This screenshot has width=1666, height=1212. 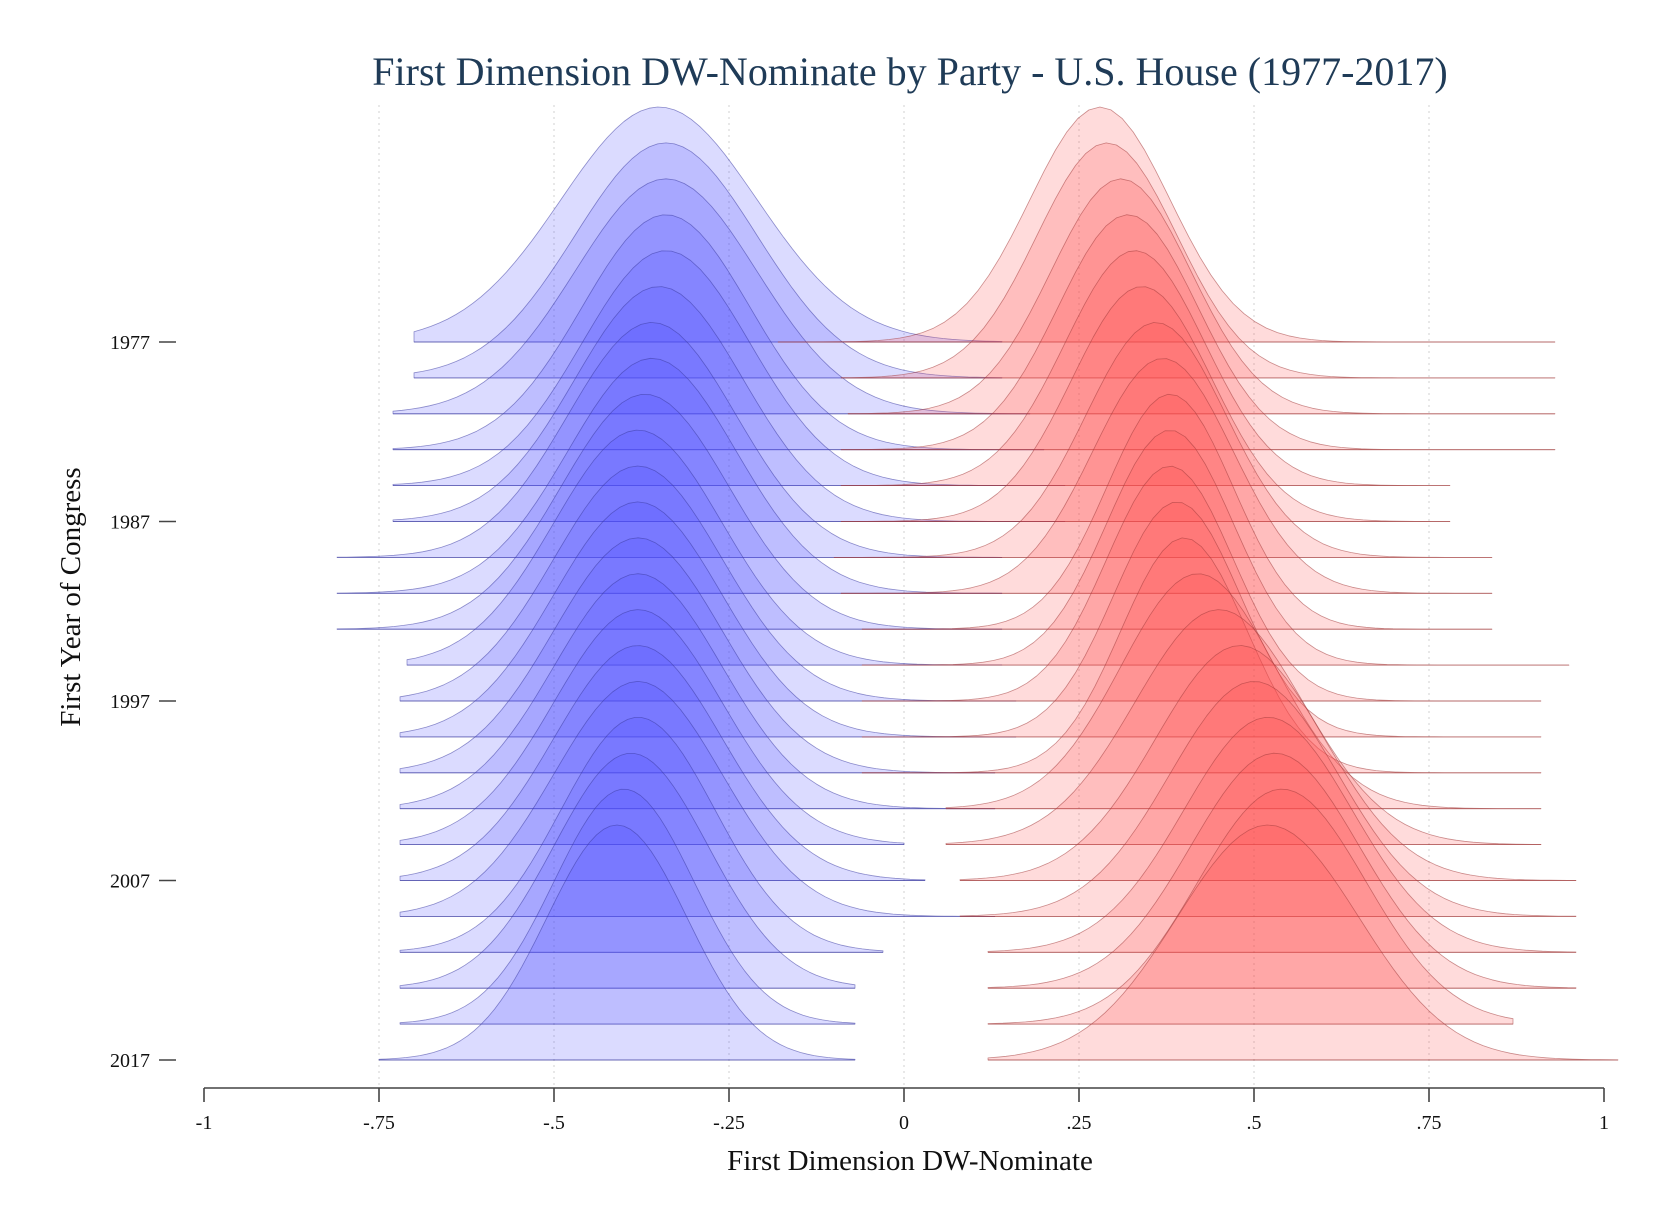 I want to click on x-axis-label: First Dimension DW-Nominate, so click(x=910, y=1161).